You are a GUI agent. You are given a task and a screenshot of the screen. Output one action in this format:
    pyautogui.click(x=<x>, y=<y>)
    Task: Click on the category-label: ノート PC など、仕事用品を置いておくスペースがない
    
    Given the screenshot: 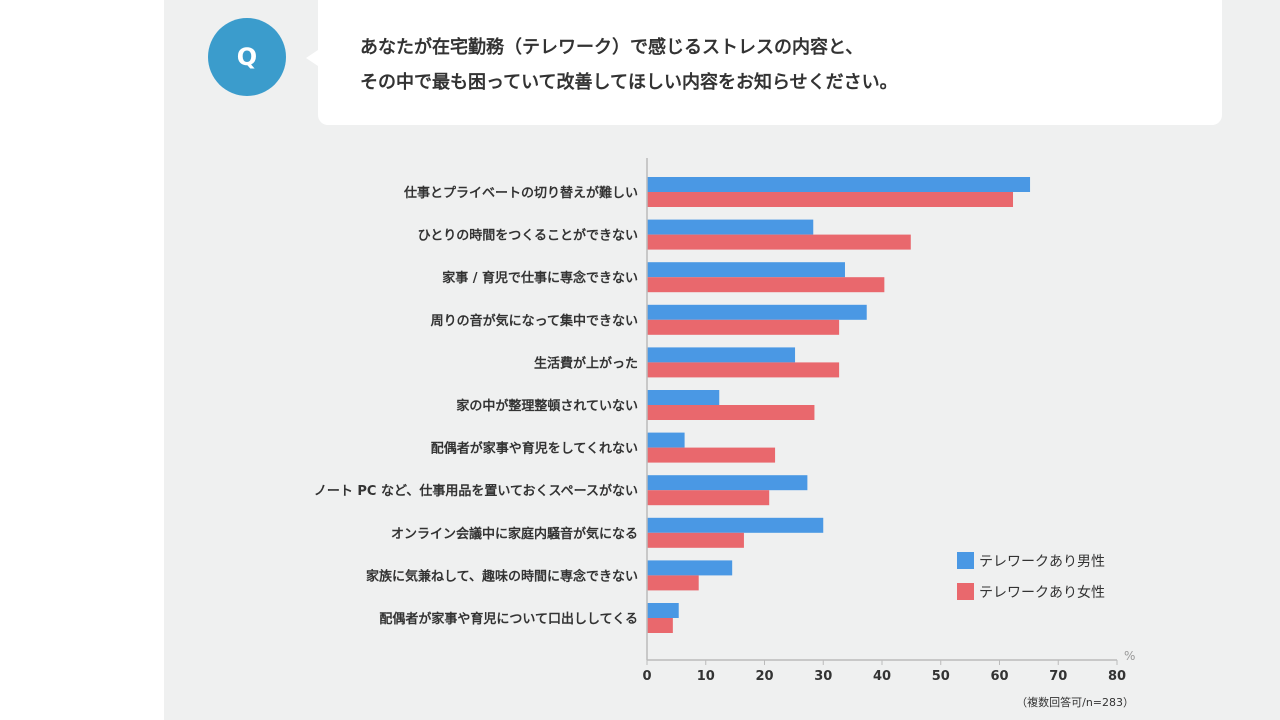 What is the action you would take?
    pyautogui.click(x=476, y=491)
    